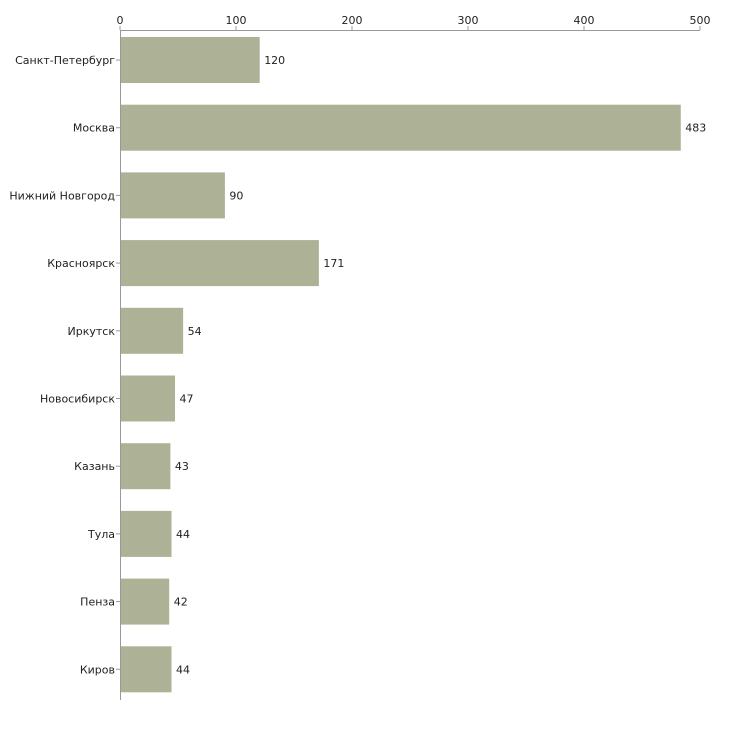 The width and height of the screenshot is (730, 730). Describe the element at coordinates (101, 534) in the screenshot. I see `category-label: Тула` at that location.